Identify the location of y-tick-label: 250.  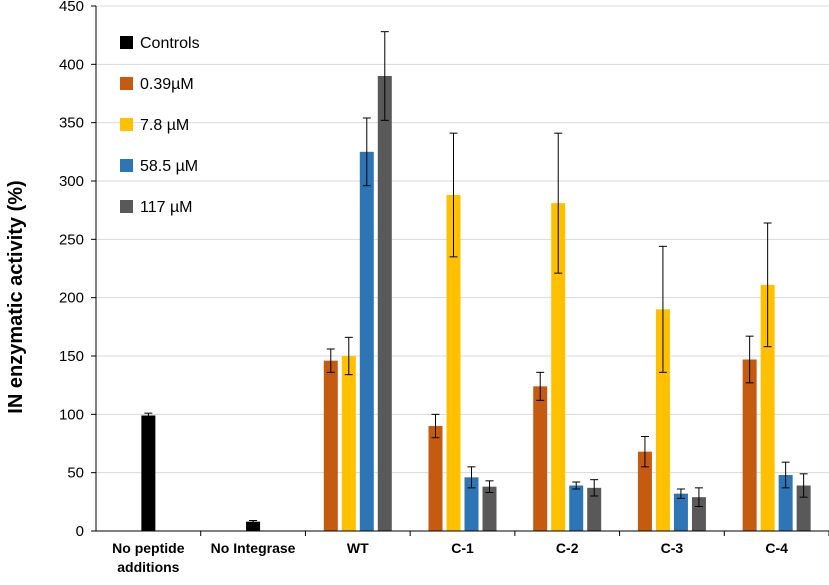
(71, 239).